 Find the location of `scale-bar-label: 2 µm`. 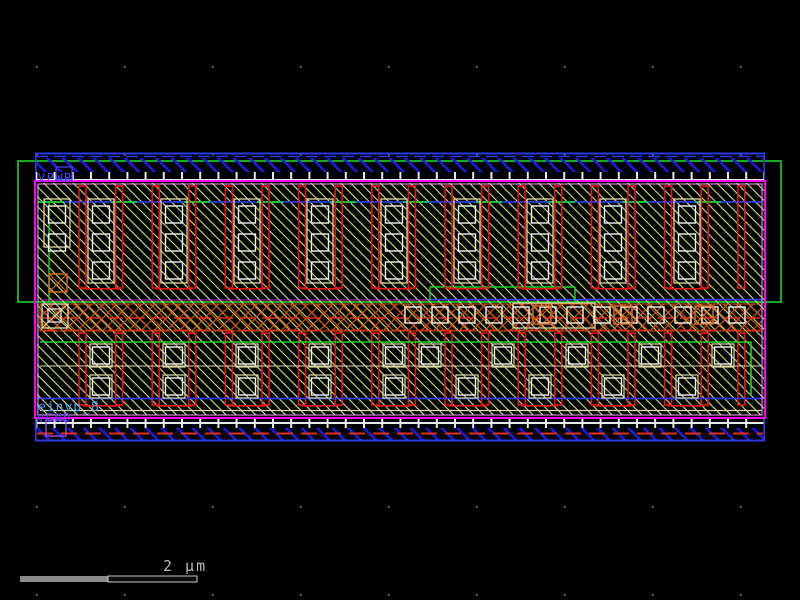

scale-bar-label: 2 µm is located at coordinates (185, 566).